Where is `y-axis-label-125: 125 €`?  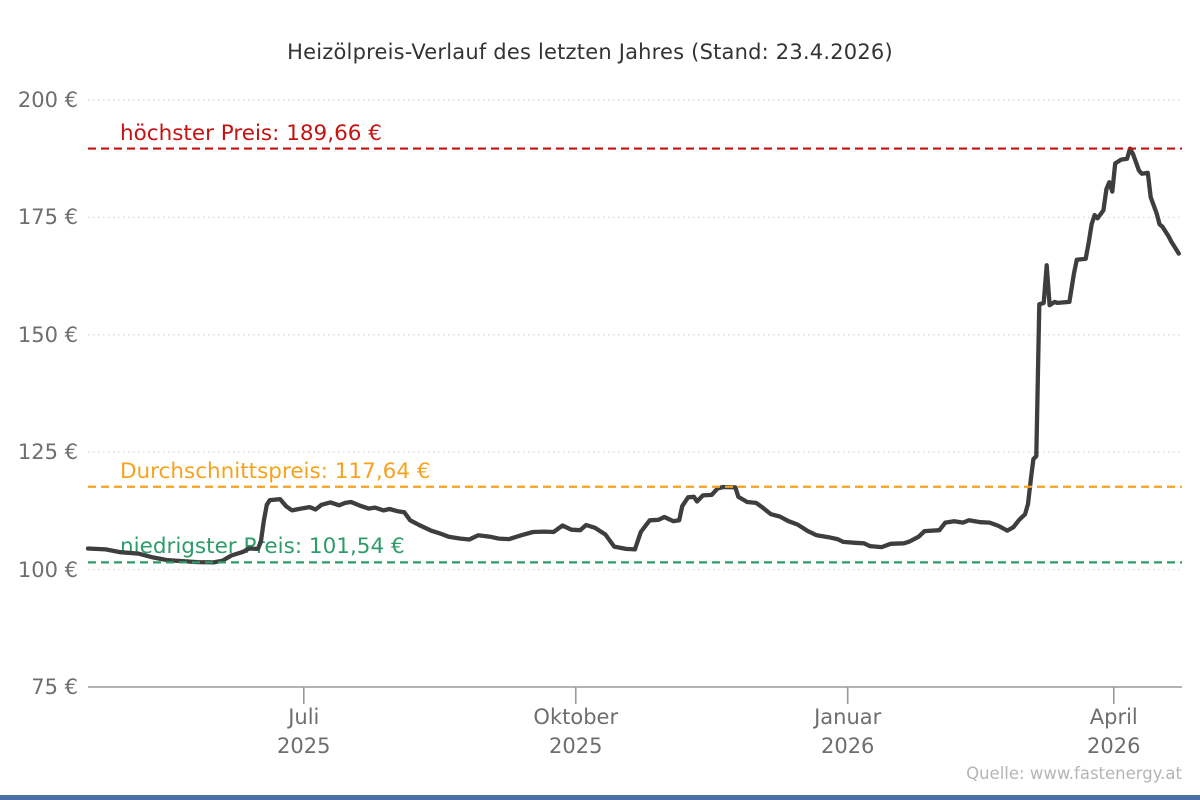 y-axis-label-125: 125 € is located at coordinates (47, 452).